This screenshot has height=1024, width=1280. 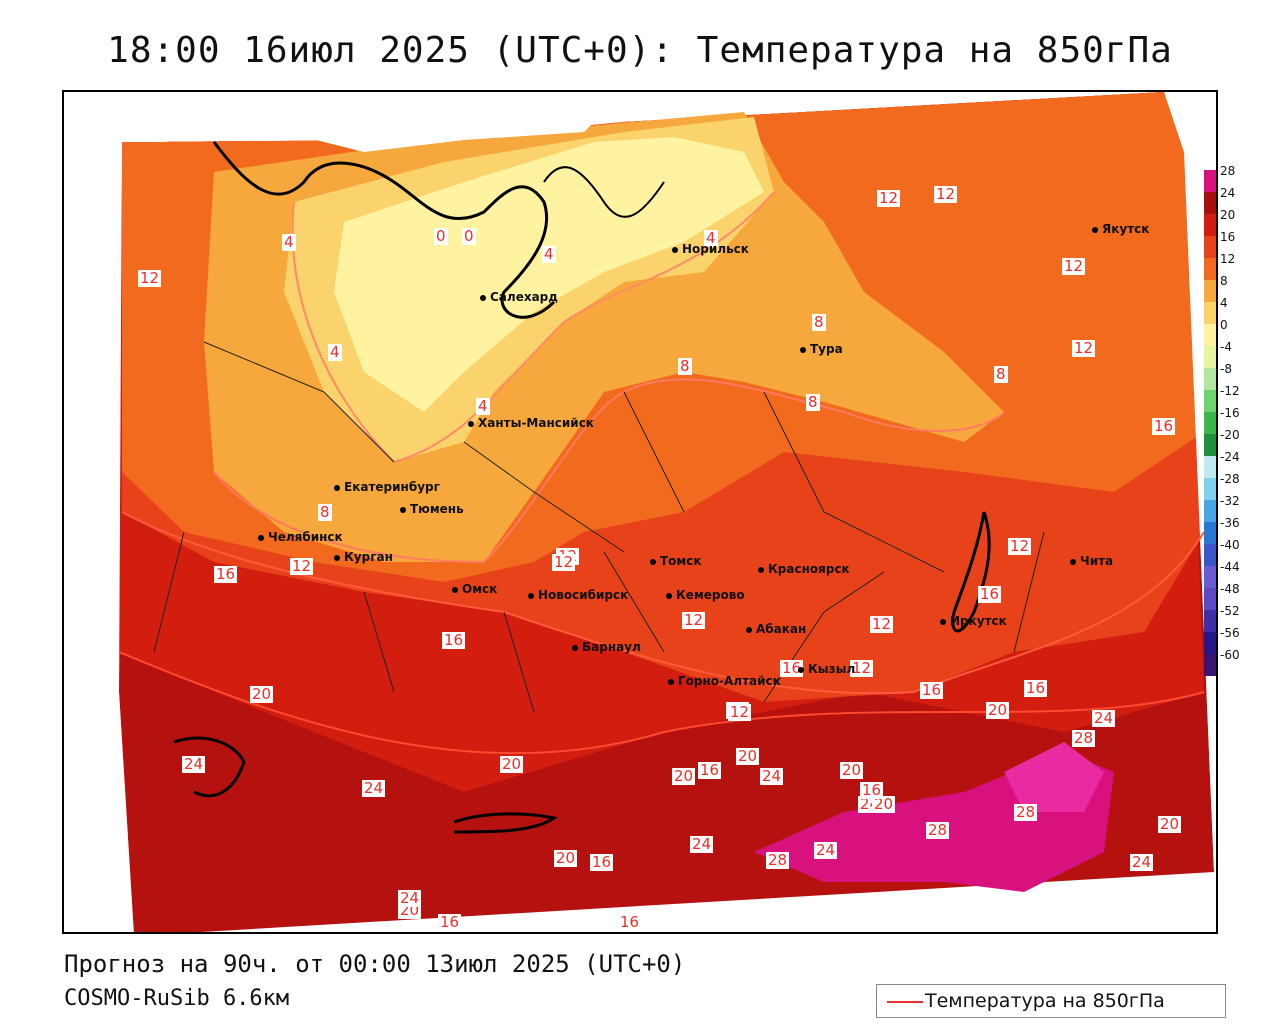 What do you see at coordinates (1224, 281) in the screenshot?
I see `colorbar-tick-label: 8` at bounding box center [1224, 281].